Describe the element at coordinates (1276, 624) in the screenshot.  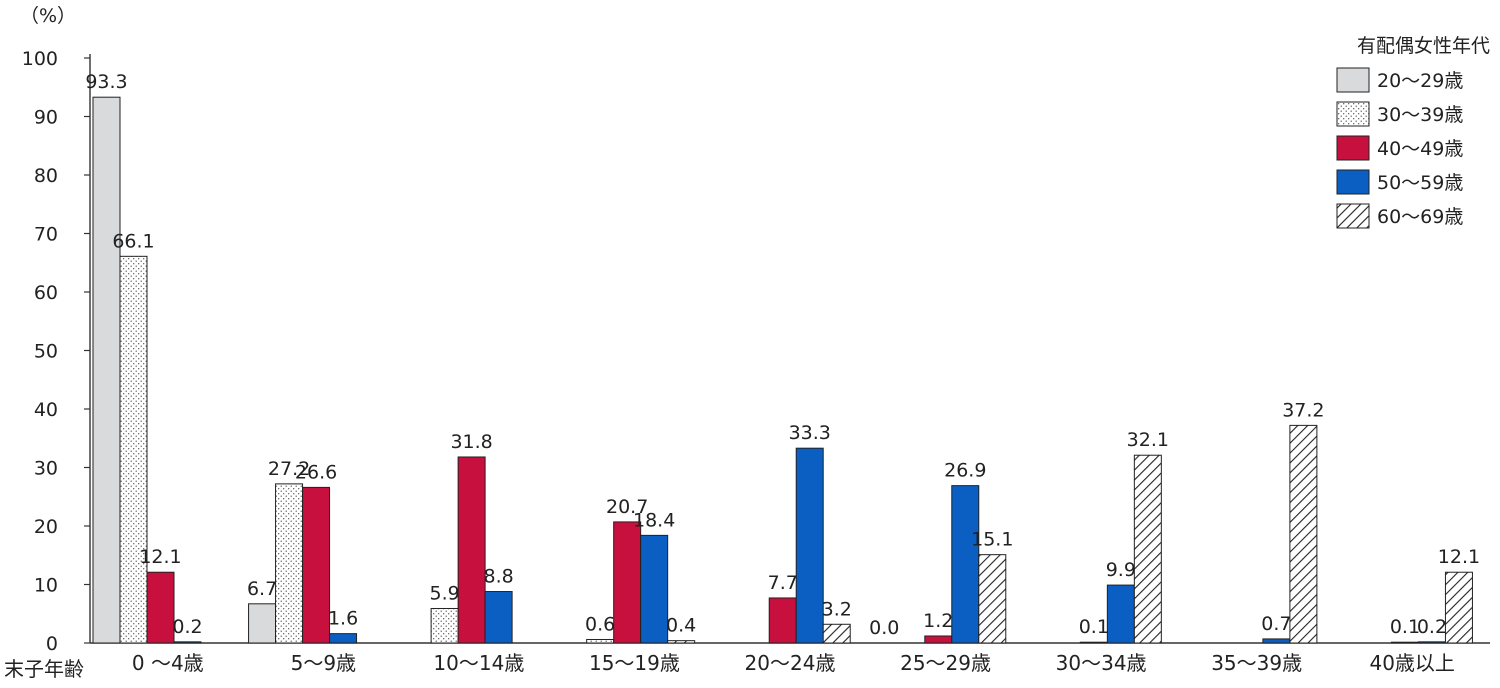
I see `data-label: 0.7` at that location.